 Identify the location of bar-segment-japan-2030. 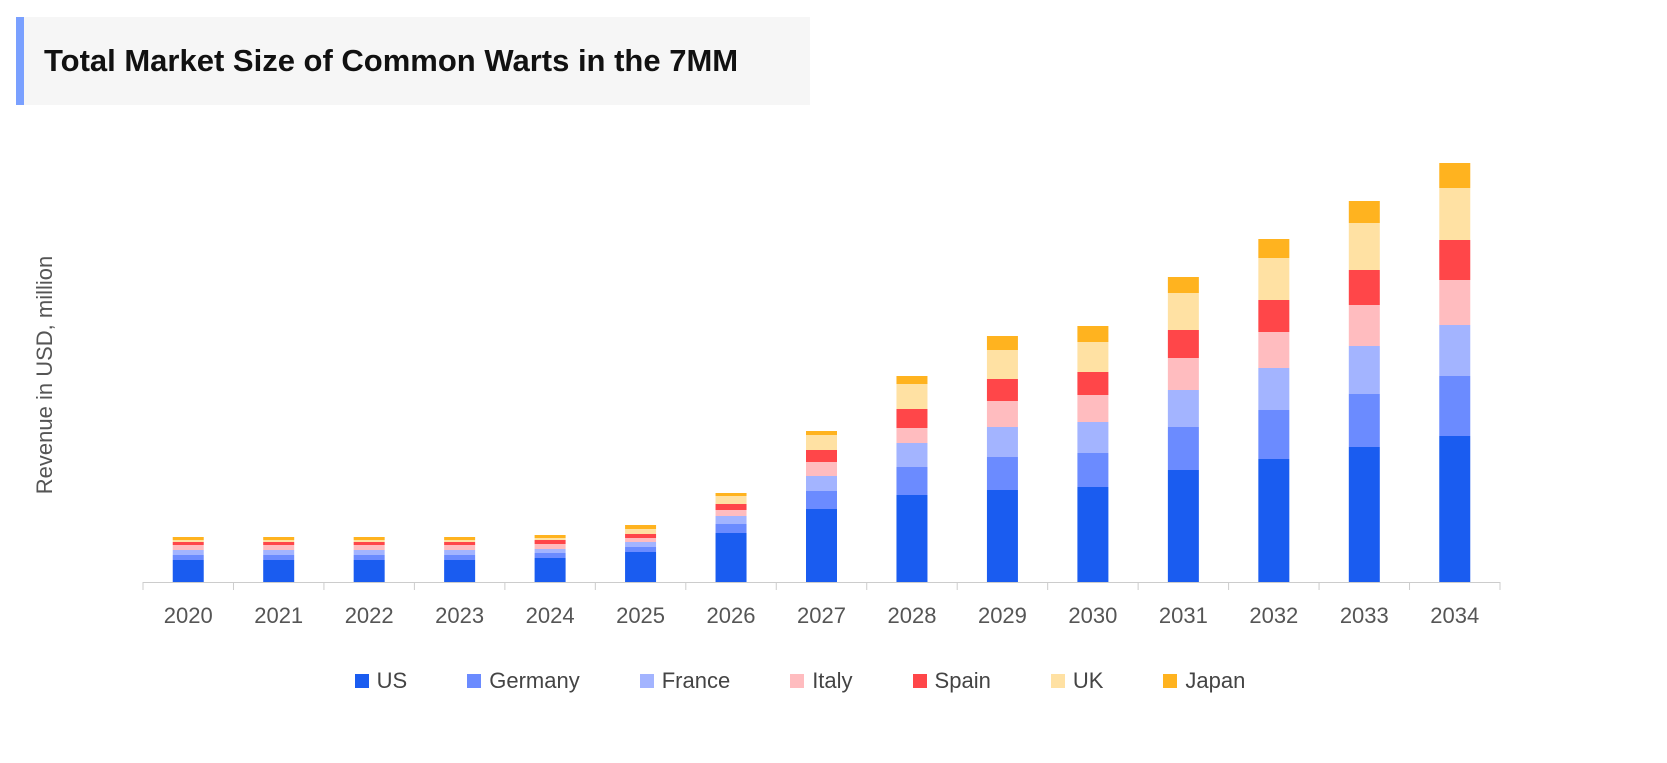
(1093, 334).